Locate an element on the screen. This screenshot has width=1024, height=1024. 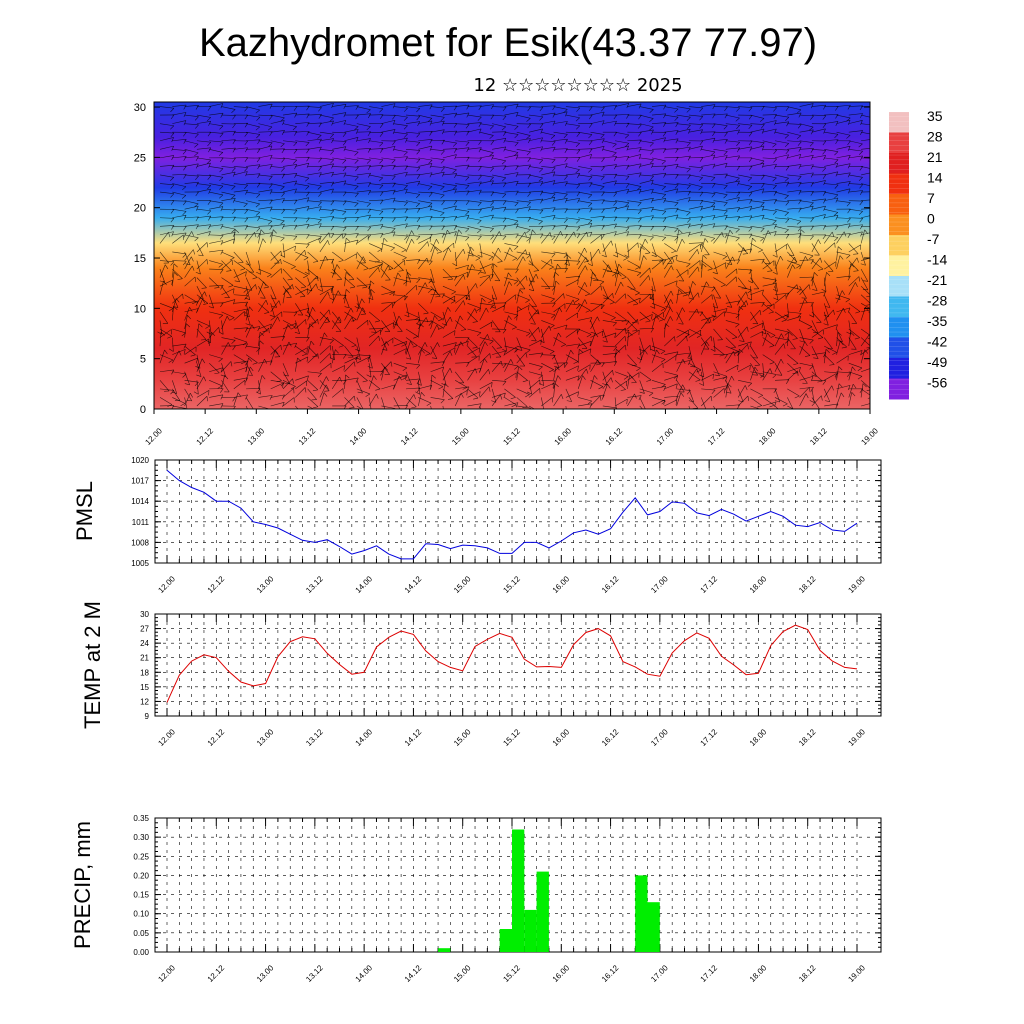
y-tick-label: 30 is located at coordinates (140, 108).